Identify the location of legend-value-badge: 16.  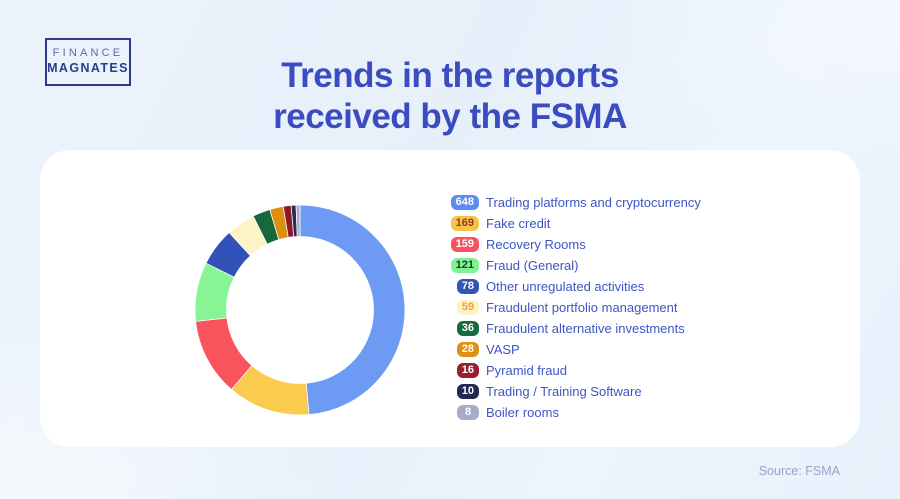
(467, 370).